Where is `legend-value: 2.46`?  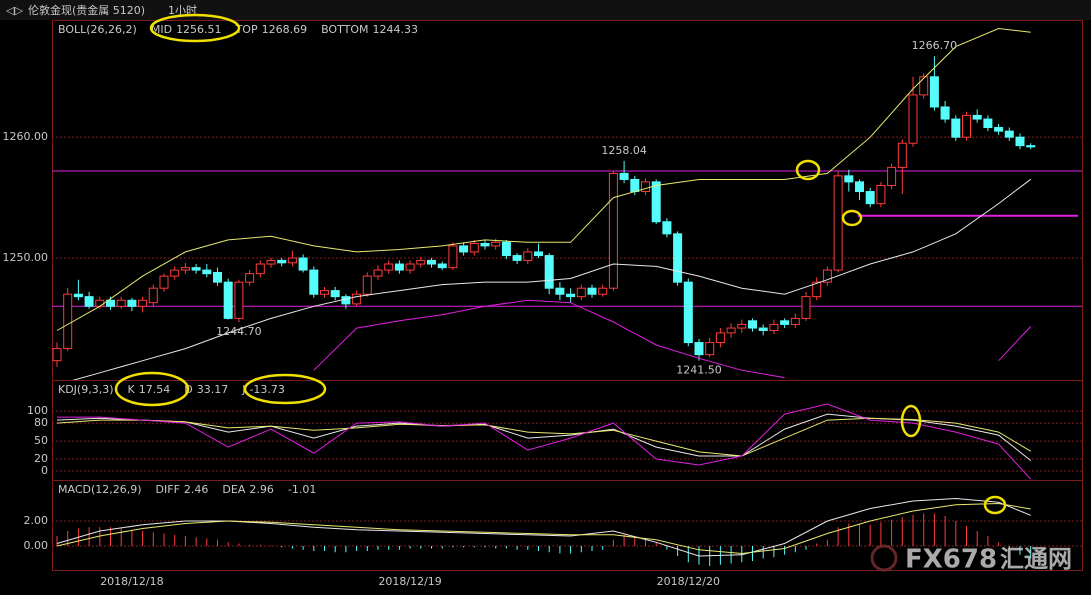
legend-value: 2.46 is located at coordinates (196, 489).